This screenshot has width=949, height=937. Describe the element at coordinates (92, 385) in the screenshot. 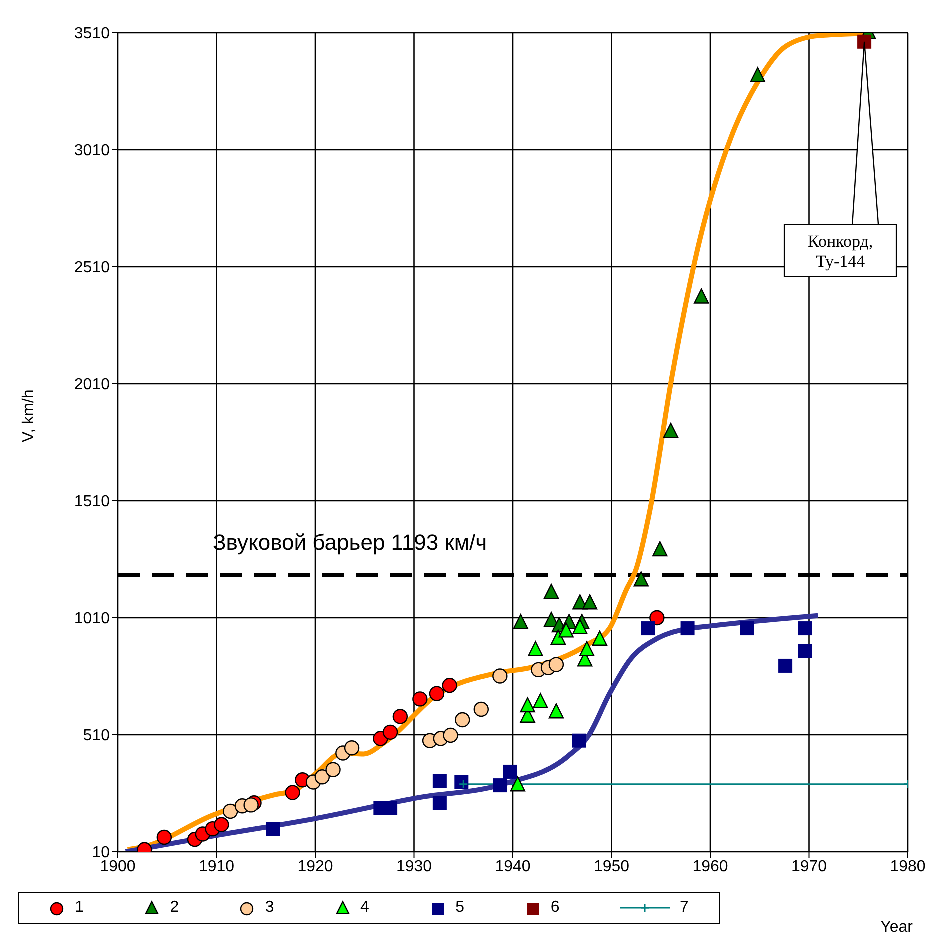

I see `y-tick-label: 2010` at that location.